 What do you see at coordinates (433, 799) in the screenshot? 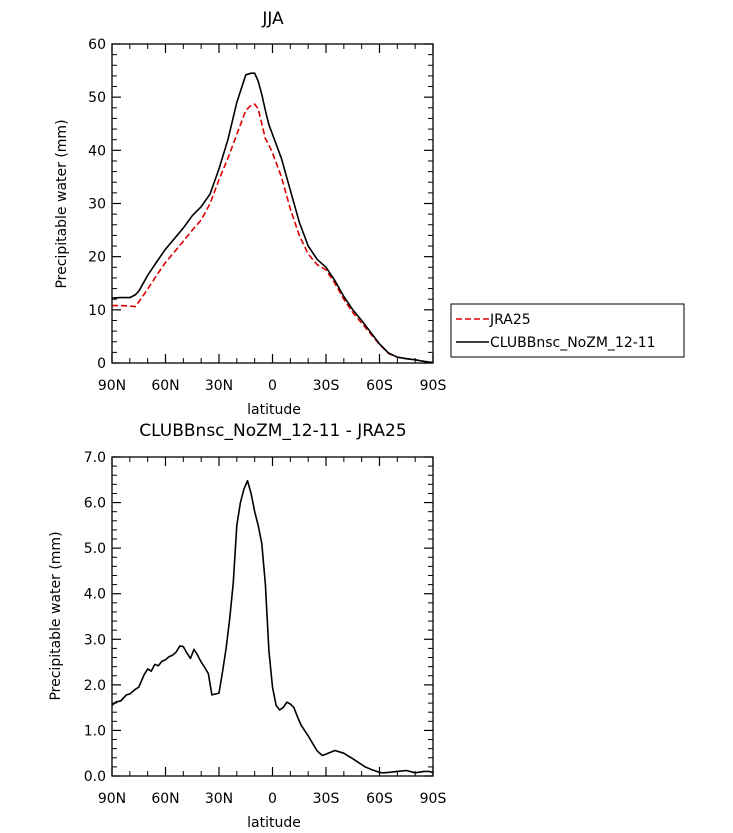
I see `bottom-xtick-label: 90S` at bounding box center [433, 799].